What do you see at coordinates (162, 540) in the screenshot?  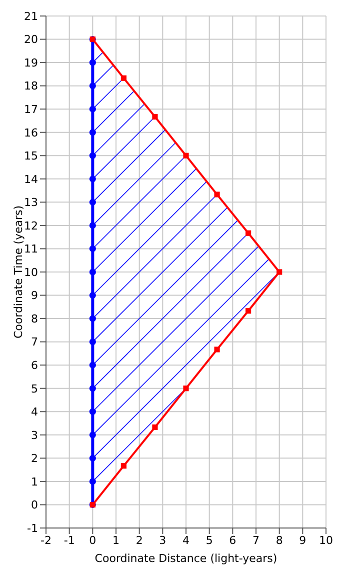 I see `x-tick-label: 3` at bounding box center [162, 540].